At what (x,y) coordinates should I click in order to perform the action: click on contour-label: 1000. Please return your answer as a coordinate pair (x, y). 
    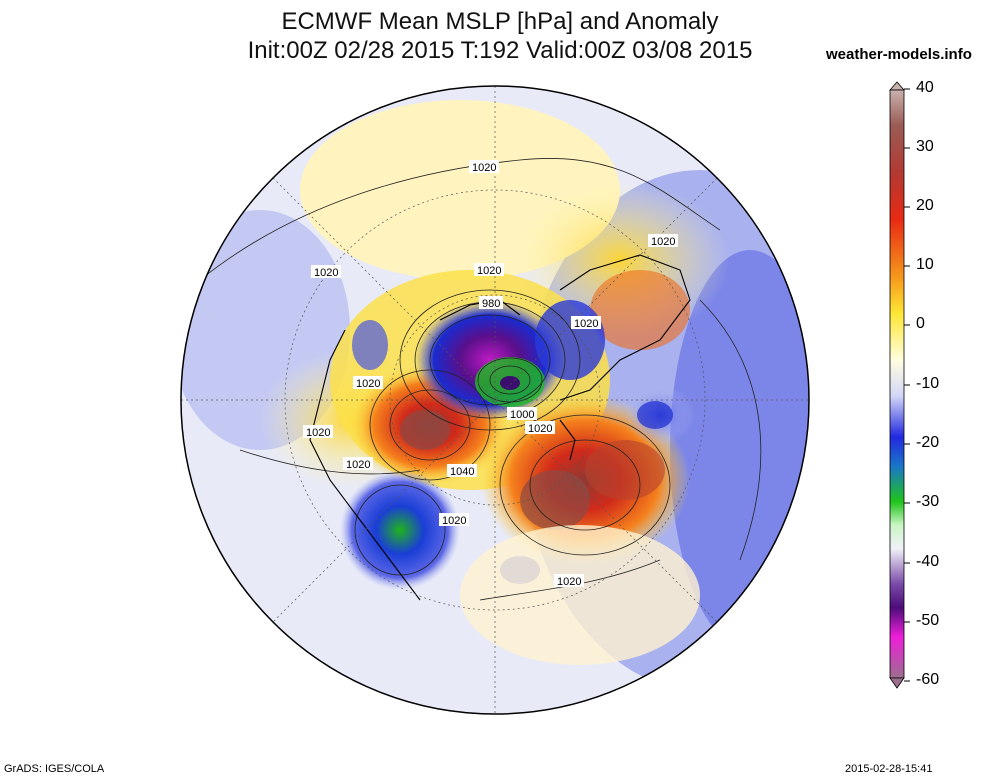
    Looking at the image, I should click on (522, 414).